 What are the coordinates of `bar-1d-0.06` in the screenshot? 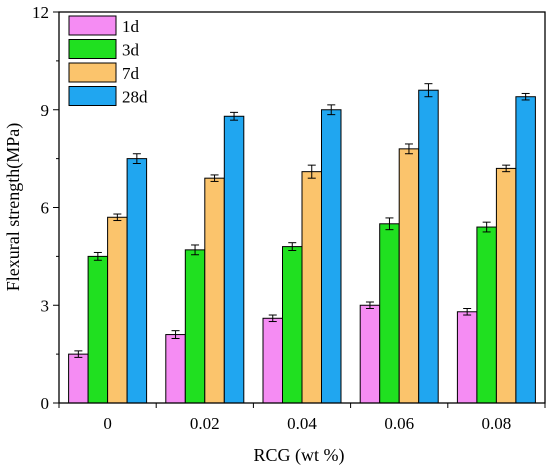 It's located at (370, 354).